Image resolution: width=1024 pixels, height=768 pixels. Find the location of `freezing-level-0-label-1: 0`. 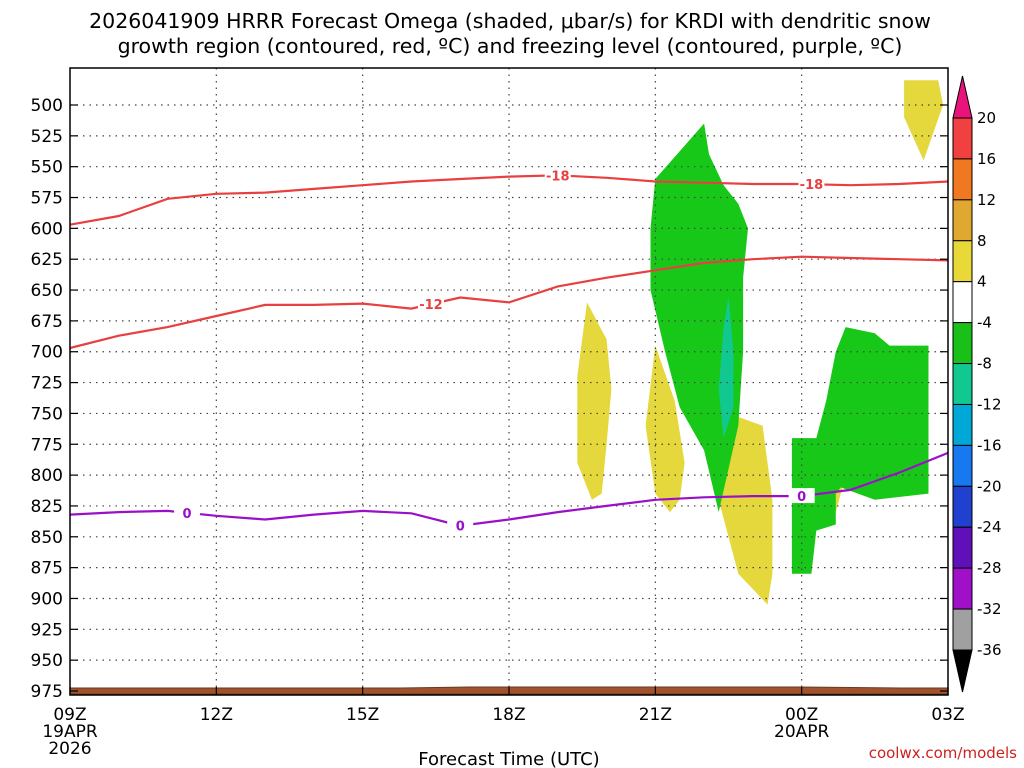

freezing-level-0-label-1: 0 is located at coordinates (460, 527).